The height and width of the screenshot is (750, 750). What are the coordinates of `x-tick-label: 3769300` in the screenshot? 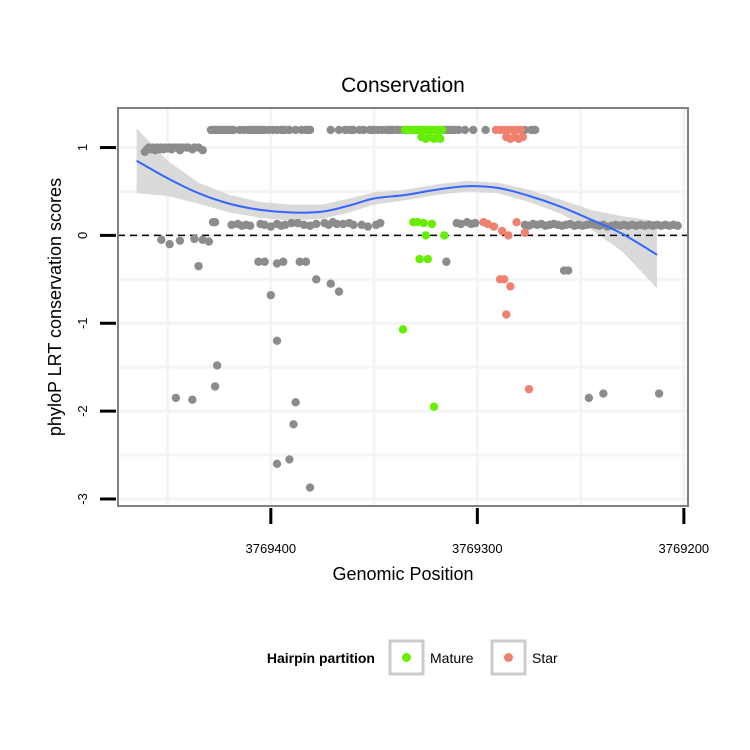 It's located at (477, 548).